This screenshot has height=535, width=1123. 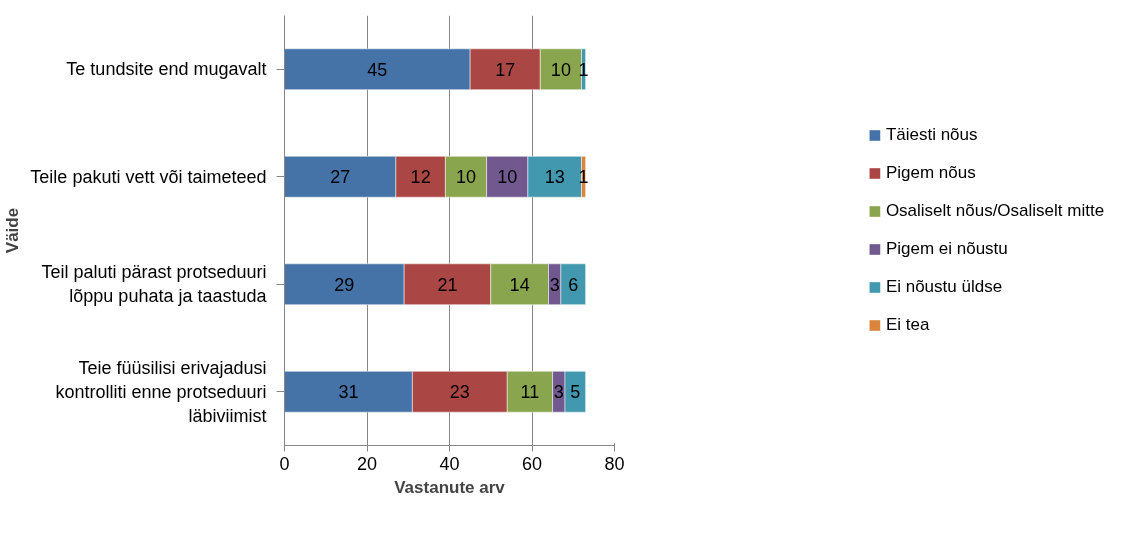 I want to click on data-label: 17, so click(x=505, y=69).